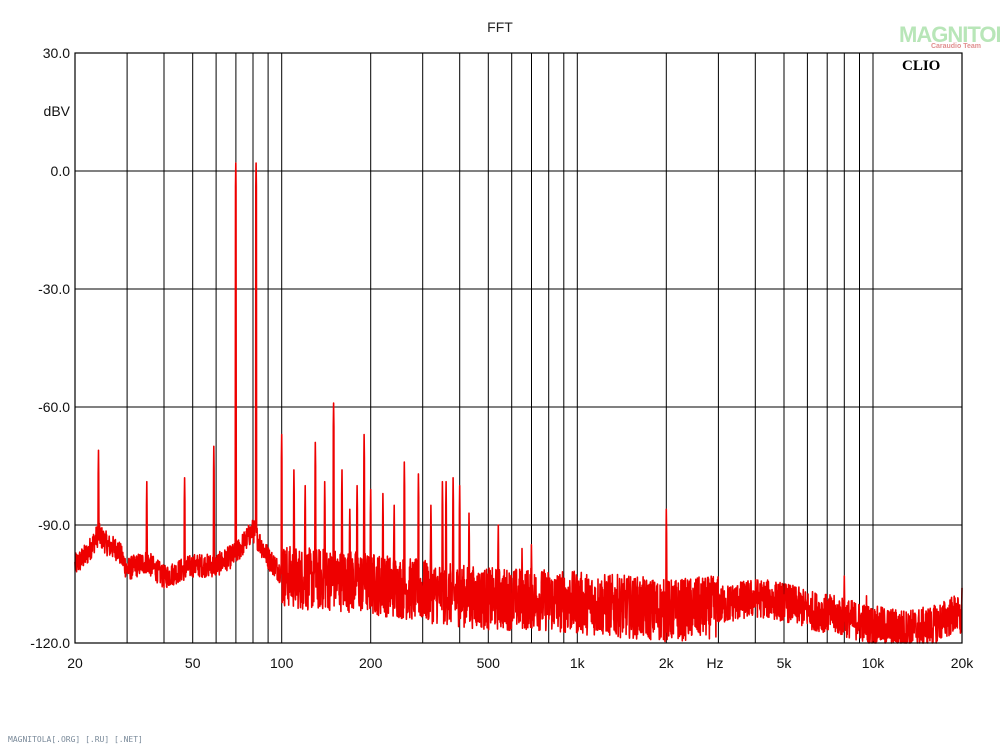 The width and height of the screenshot is (1000, 750). What do you see at coordinates (785, 663) in the screenshot?
I see `x-tick-label: 5k` at bounding box center [785, 663].